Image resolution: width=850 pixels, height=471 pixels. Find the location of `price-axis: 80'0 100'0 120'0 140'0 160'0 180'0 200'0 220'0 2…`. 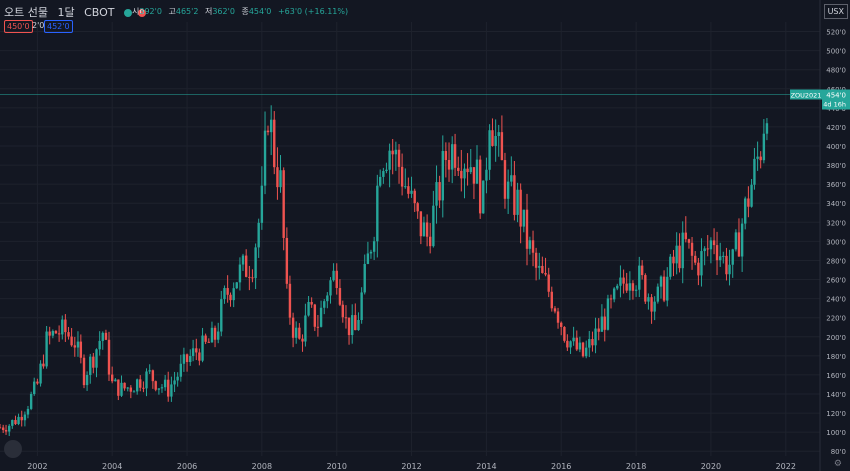

price-axis: 80'0 100'0 120'0 140'0 160'0 180'0 200'0 220'0 2… is located at coordinates (834, 235).